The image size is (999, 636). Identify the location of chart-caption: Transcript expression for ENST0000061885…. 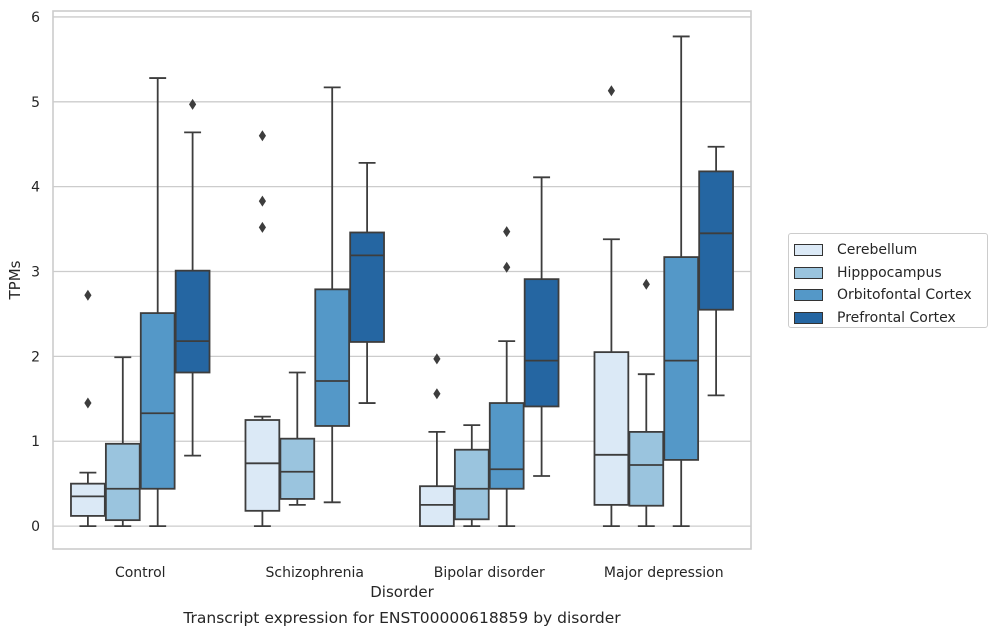
(401, 618).